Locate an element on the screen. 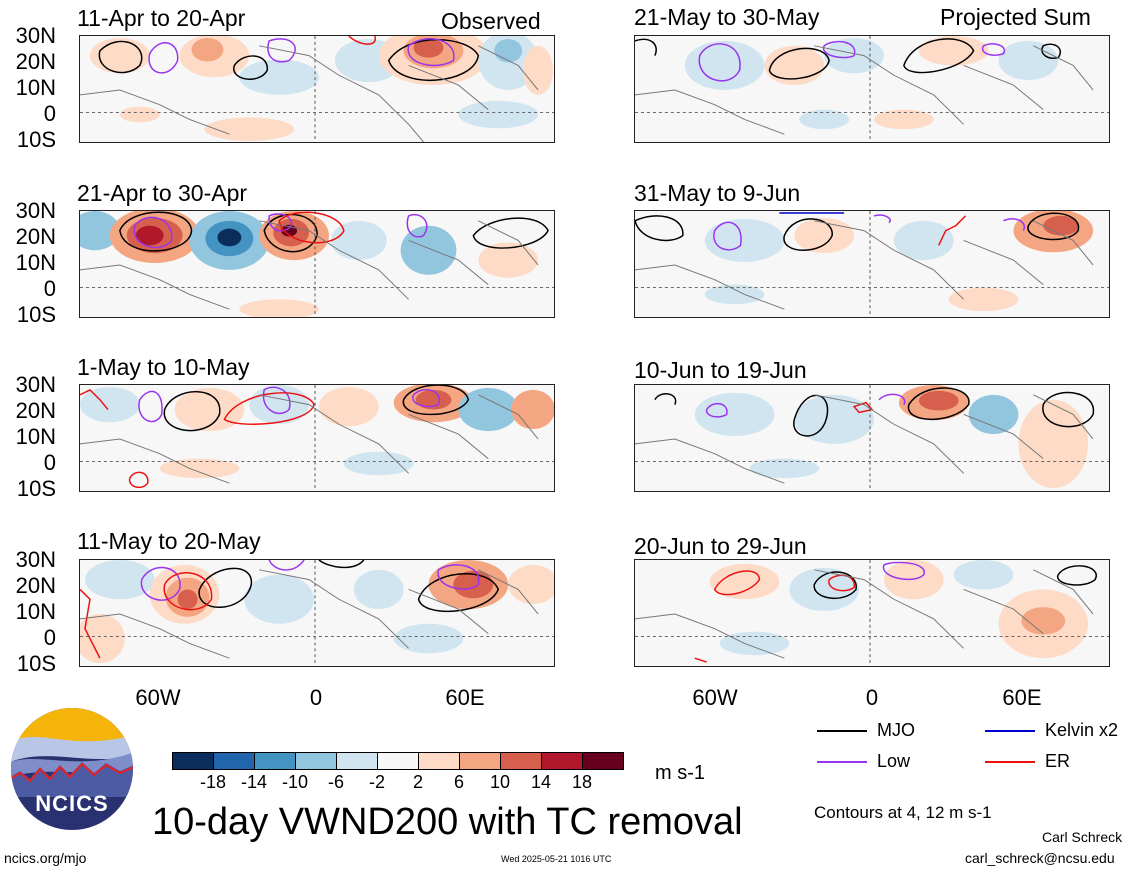 This screenshot has width=1135, height=872. colorbar-tick: -6 is located at coordinates (335, 782).